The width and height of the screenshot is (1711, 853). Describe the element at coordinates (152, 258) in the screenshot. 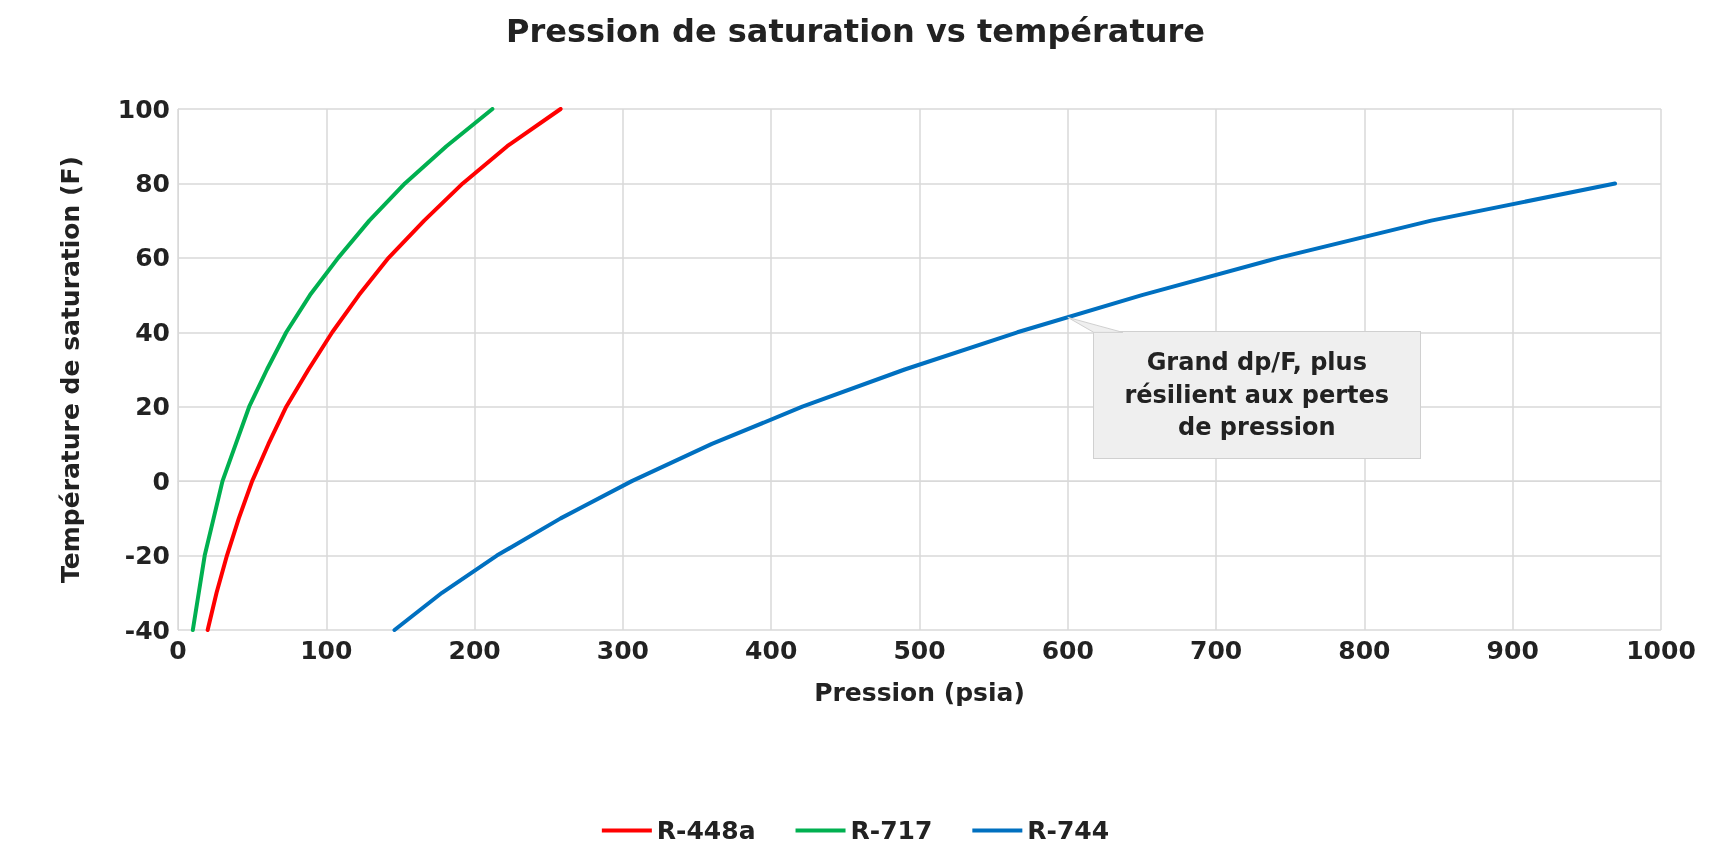

I see `y-tick-label: 60` at that location.